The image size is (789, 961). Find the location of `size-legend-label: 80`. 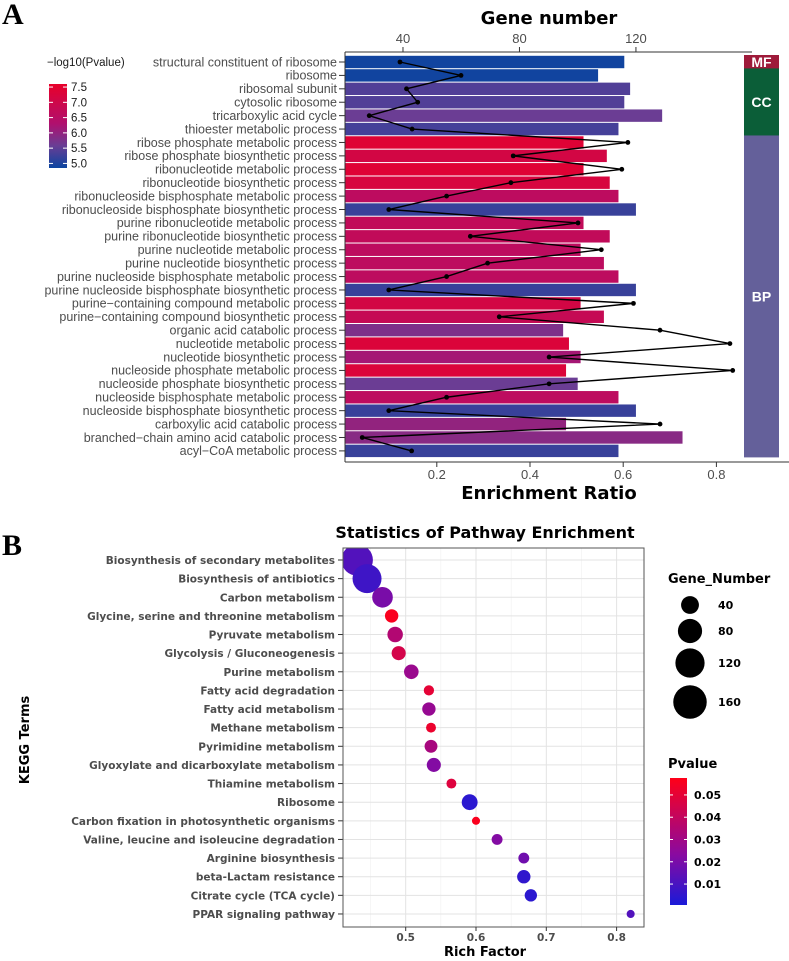

size-legend-label: 80 is located at coordinates (726, 631).